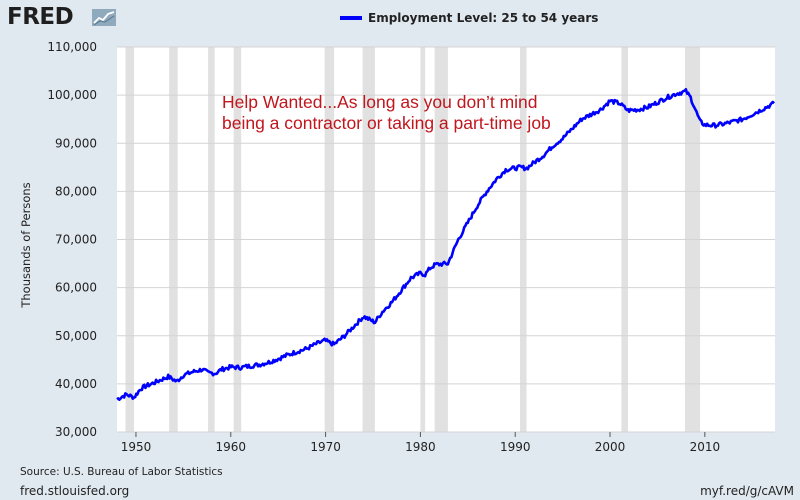 This screenshot has height=500, width=800. What do you see at coordinates (76, 336) in the screenshot?
I see `y-tick-label: 50,000` at bounding box center [76, 336].